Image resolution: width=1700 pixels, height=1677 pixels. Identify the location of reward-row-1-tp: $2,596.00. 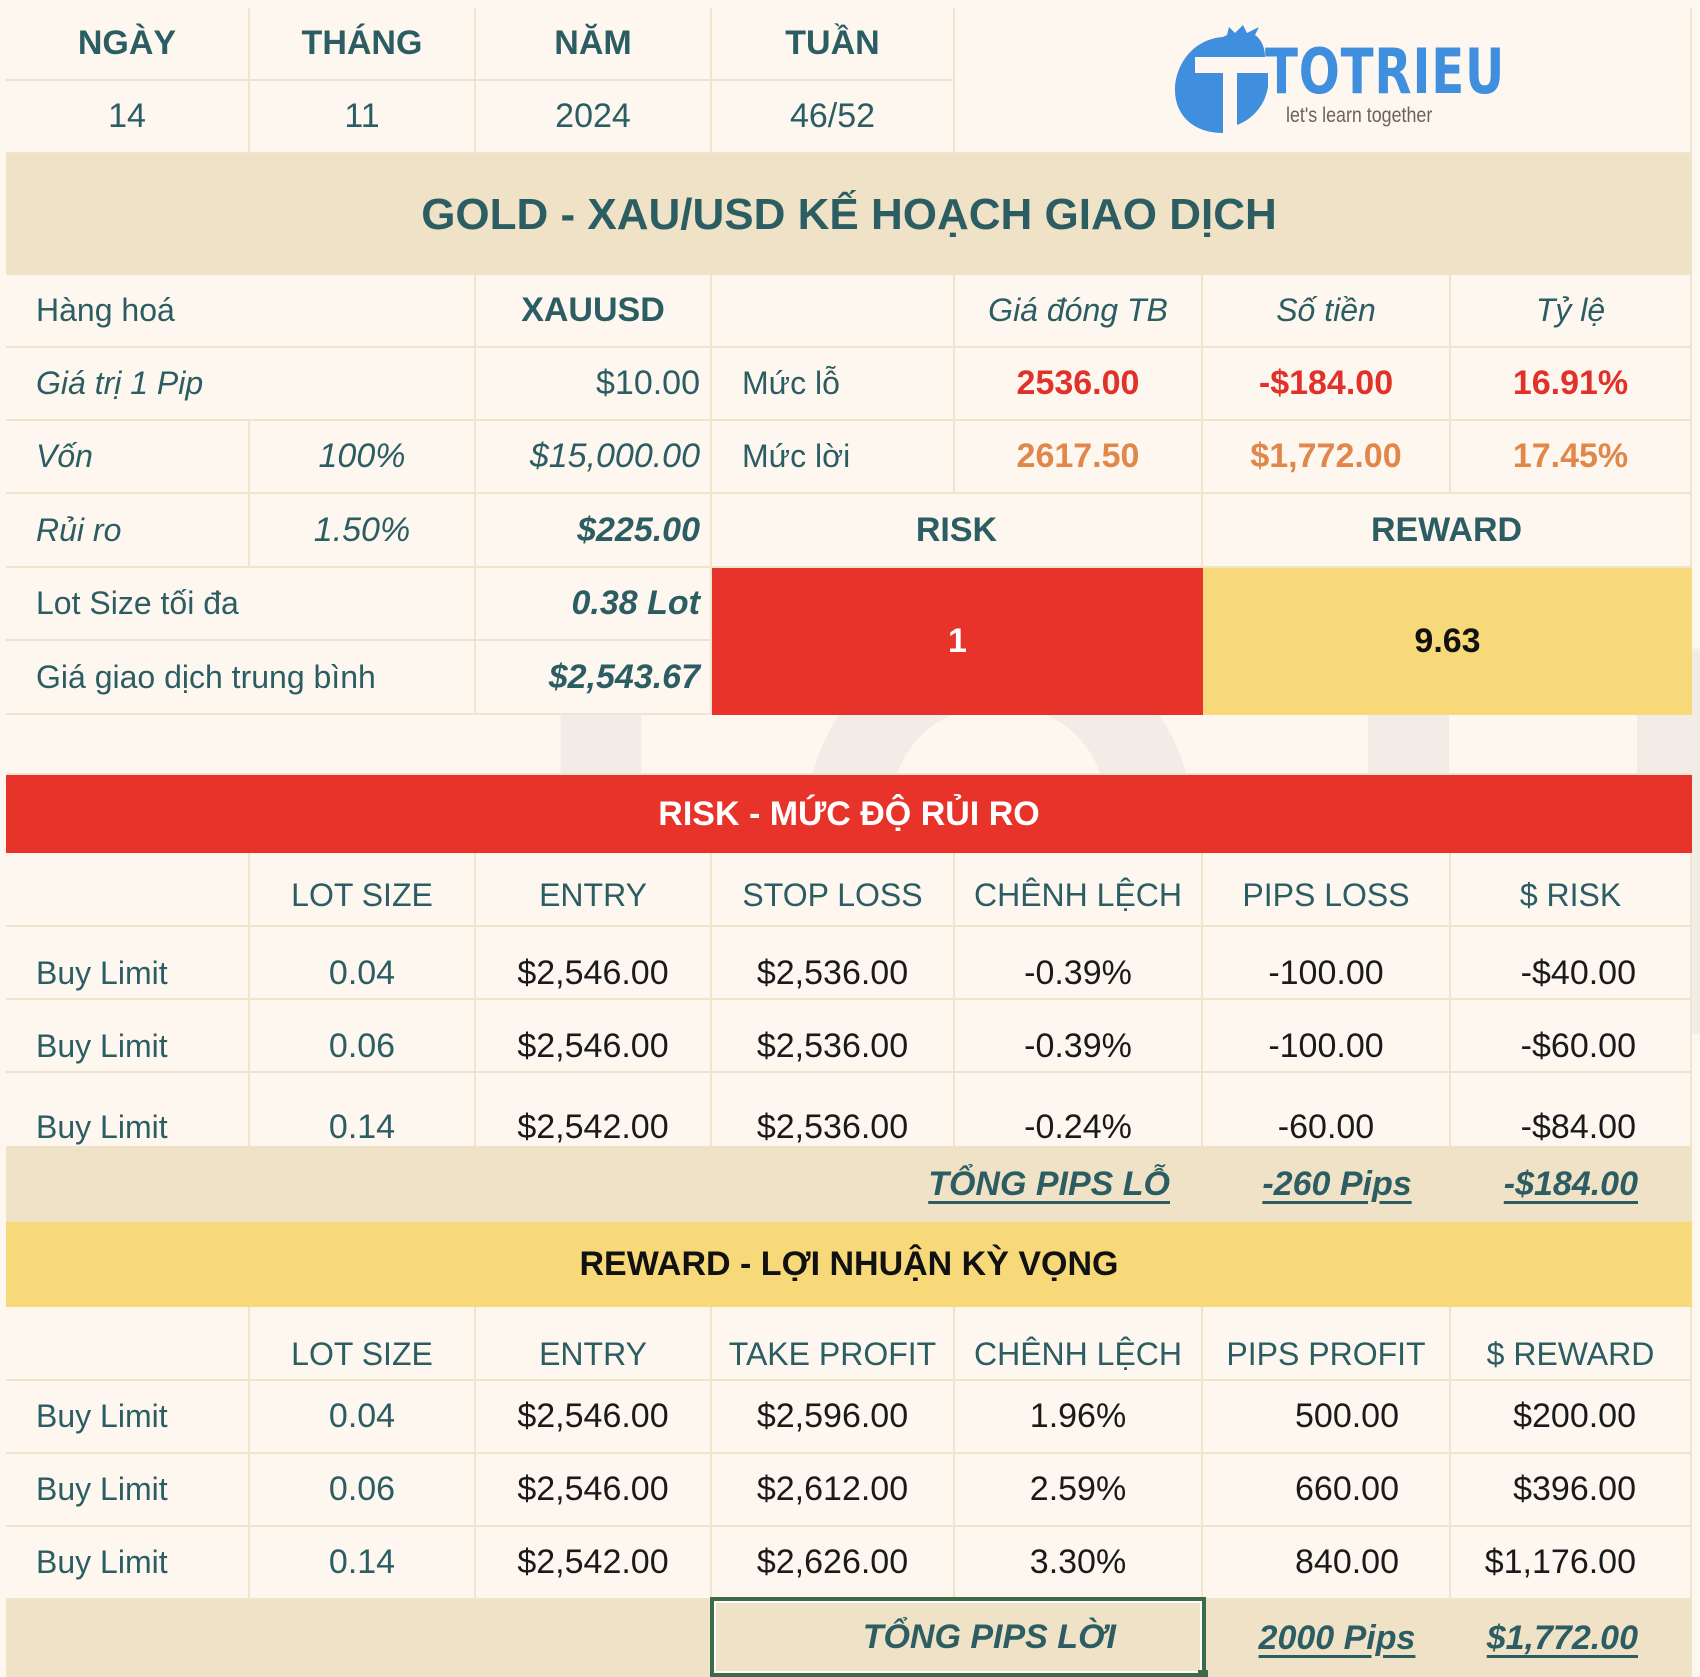
(833, 1417).